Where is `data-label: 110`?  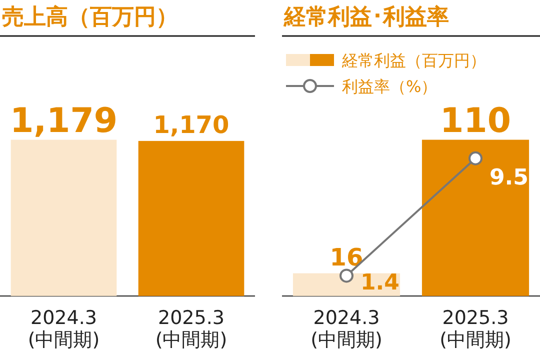
data-label: 110 is located at coordinates (475, 120).